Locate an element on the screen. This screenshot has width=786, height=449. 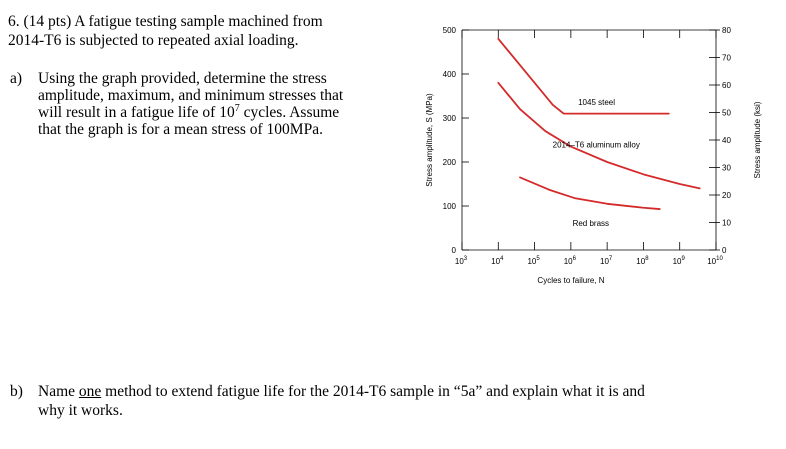
y-tick-label: 0 is located at coordinates (454, 250).